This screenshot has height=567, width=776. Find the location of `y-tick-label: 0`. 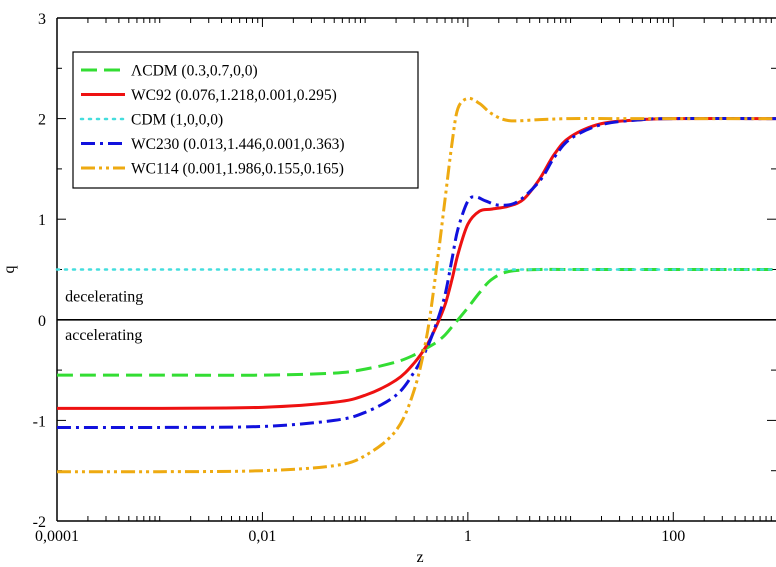

y-tick-label: 0 is located at coordinates (42, 321).